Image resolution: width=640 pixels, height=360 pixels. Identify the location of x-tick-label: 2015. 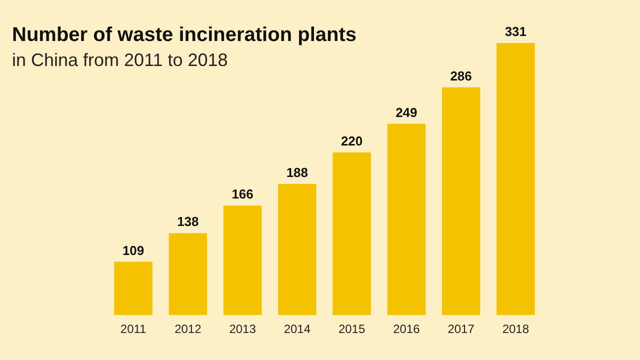
(352, 329).